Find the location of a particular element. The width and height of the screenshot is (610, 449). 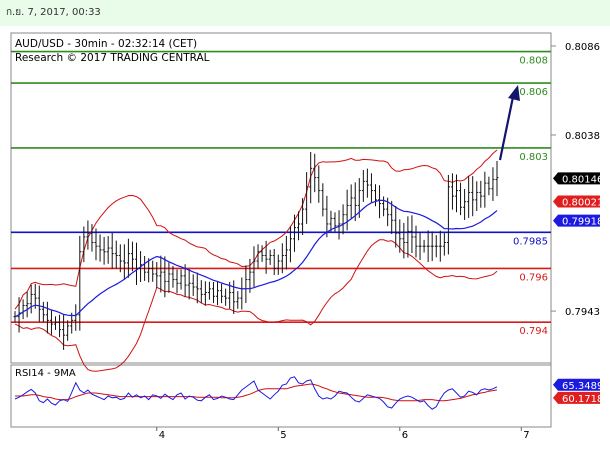

chart-subtitle: Research © 2017 TRADING CENTRAL is located at coordinates (112, 58).